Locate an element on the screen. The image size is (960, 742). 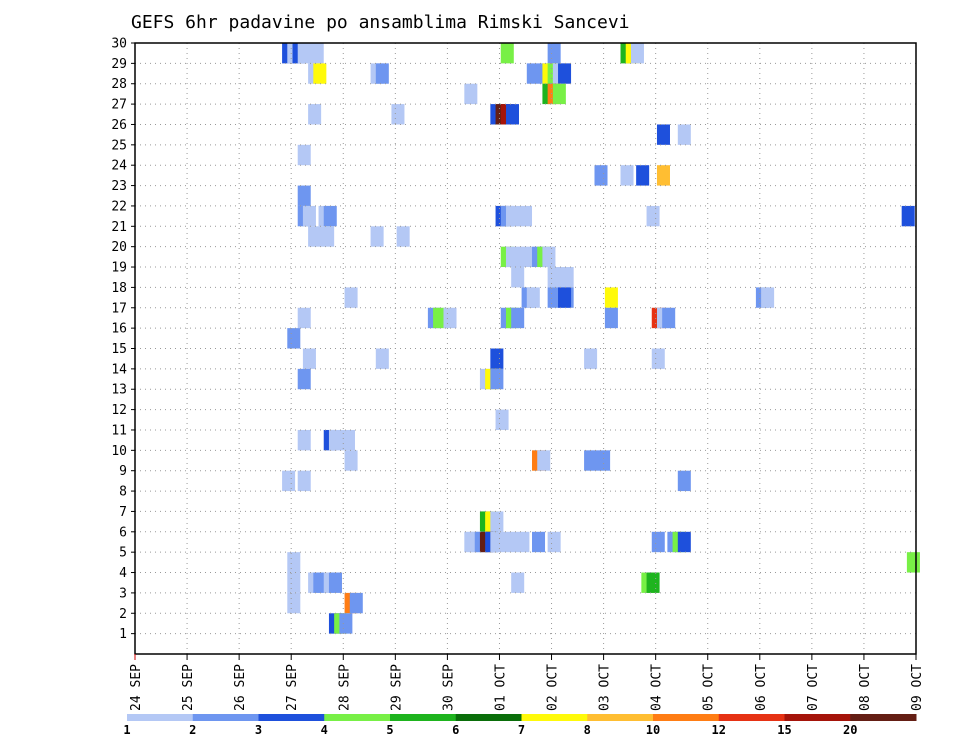
legend-label: 4 is located at coordinates (324, 730).